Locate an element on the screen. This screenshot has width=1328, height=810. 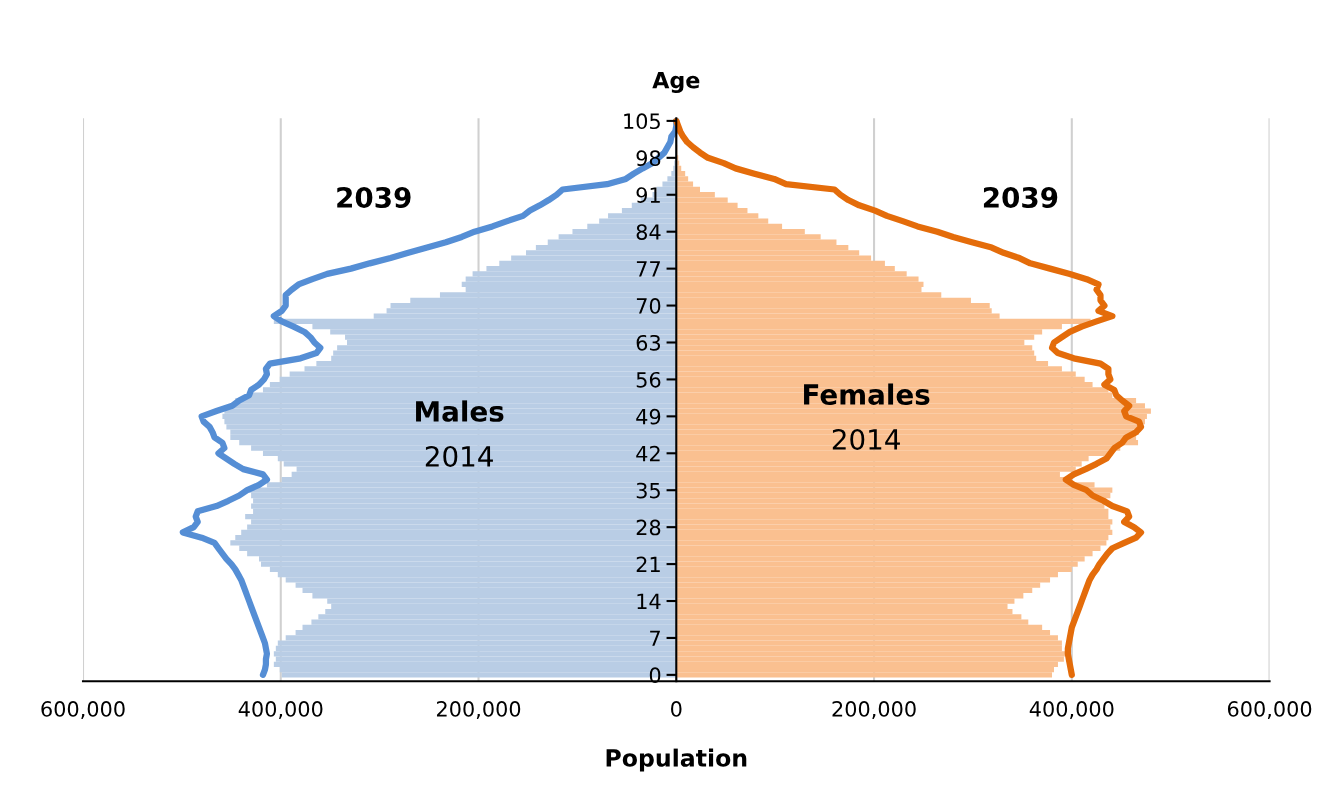
annotation: Males is located at coordinates (460, 411).